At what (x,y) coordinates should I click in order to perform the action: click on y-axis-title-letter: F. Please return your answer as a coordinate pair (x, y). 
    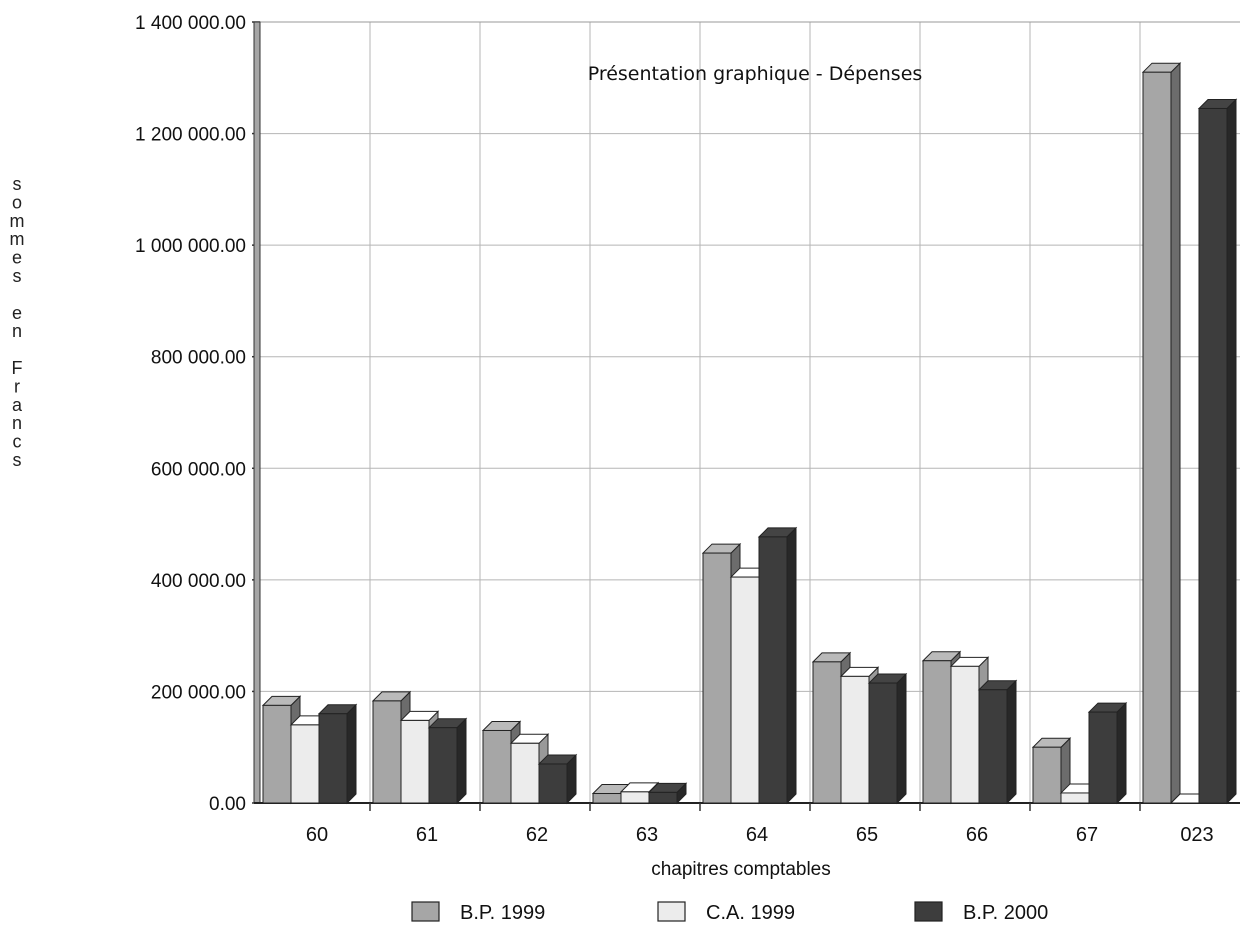
    Looking at the image, I should click on (17, 368).